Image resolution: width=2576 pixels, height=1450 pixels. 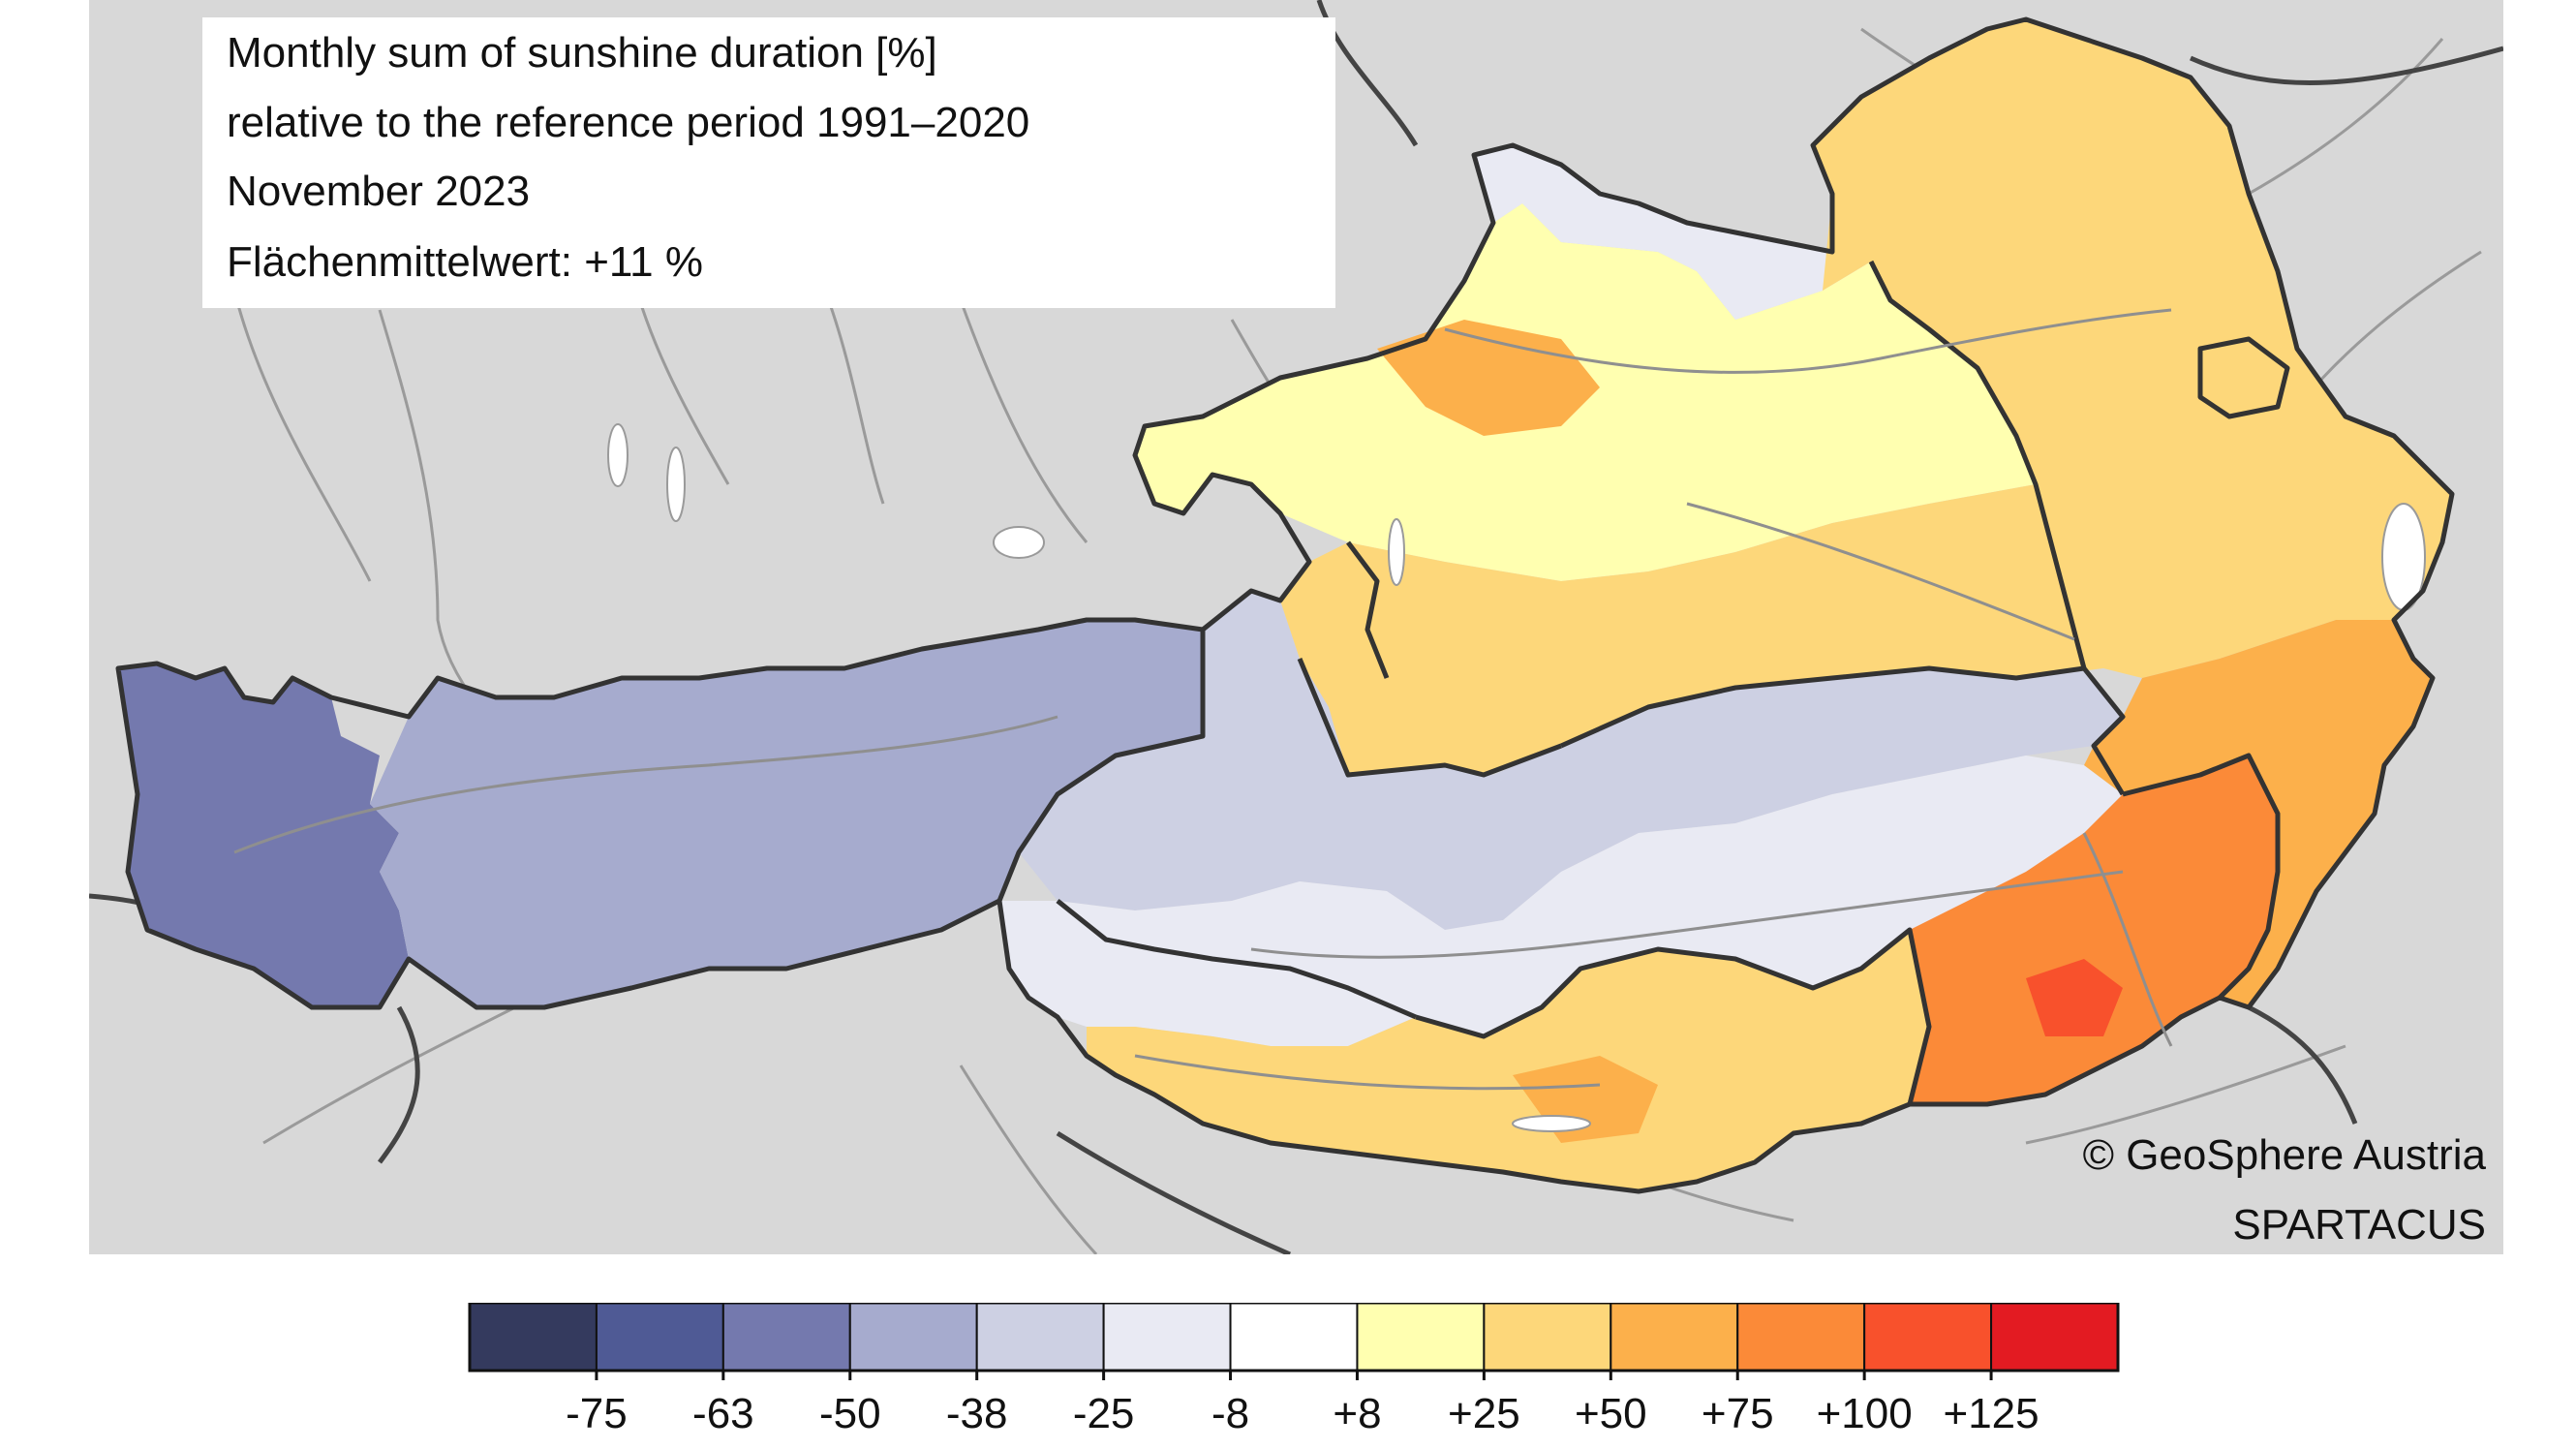 I want to click on legend-frame, so click(x=1294, y=1338).